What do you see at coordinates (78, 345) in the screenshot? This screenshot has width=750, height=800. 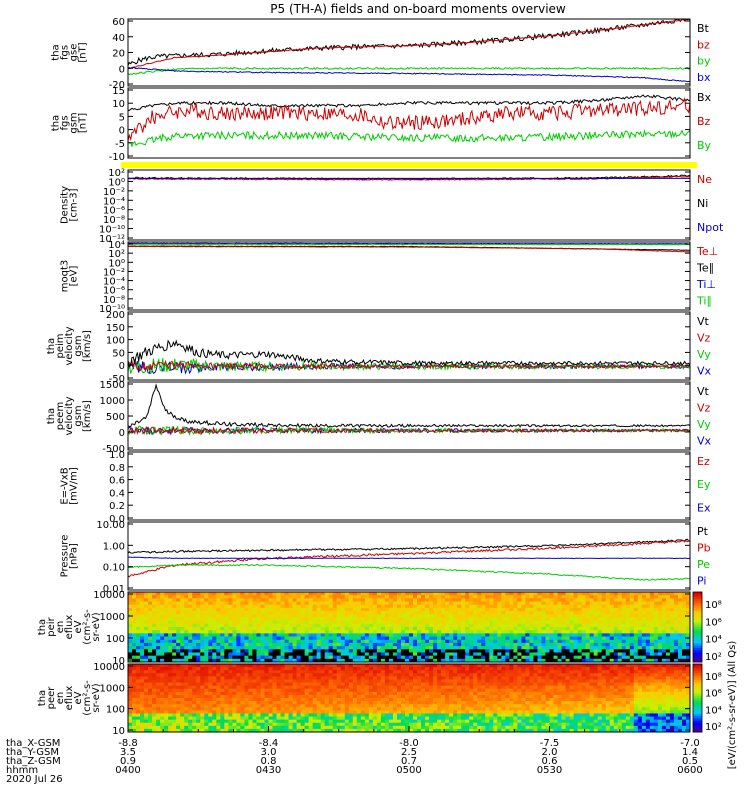 I see `y-axis-label: gsm` at bounding box center [78, 345].